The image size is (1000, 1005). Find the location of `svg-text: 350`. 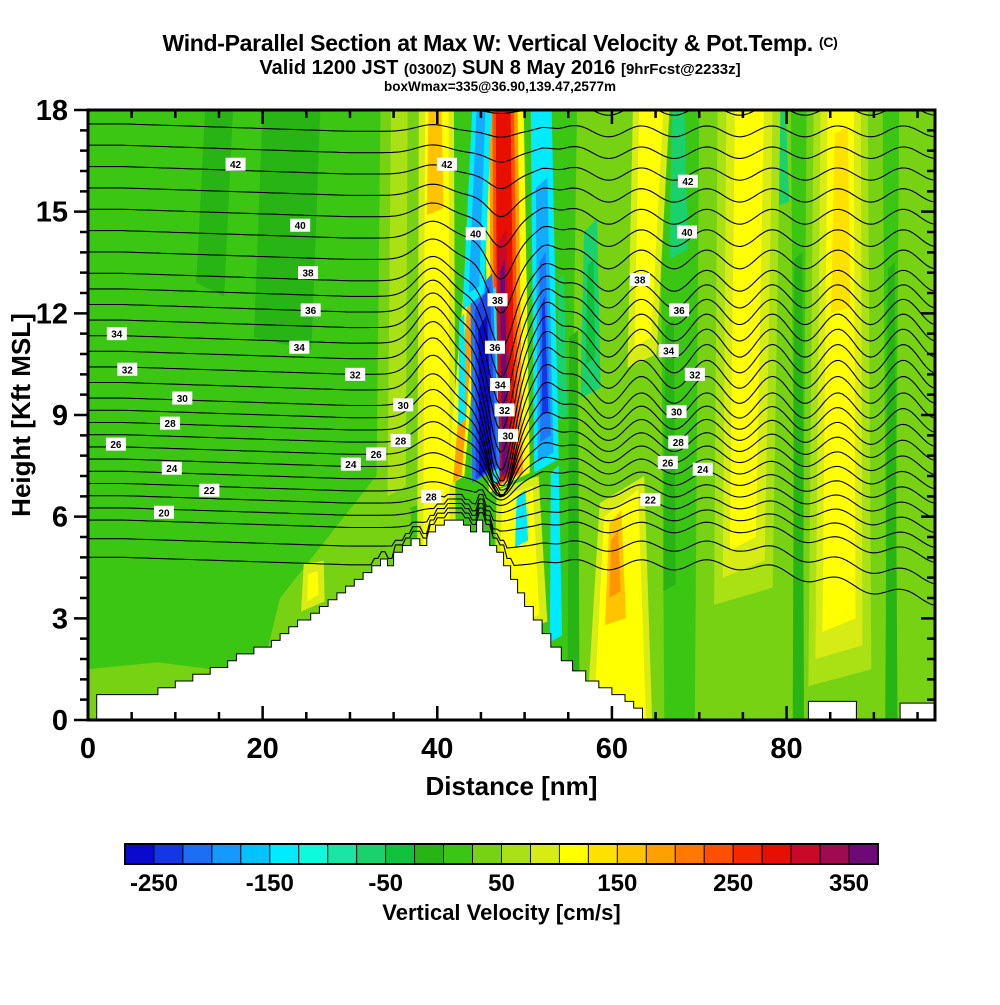

svg-text: 350 is located at coordinates (849, 883).